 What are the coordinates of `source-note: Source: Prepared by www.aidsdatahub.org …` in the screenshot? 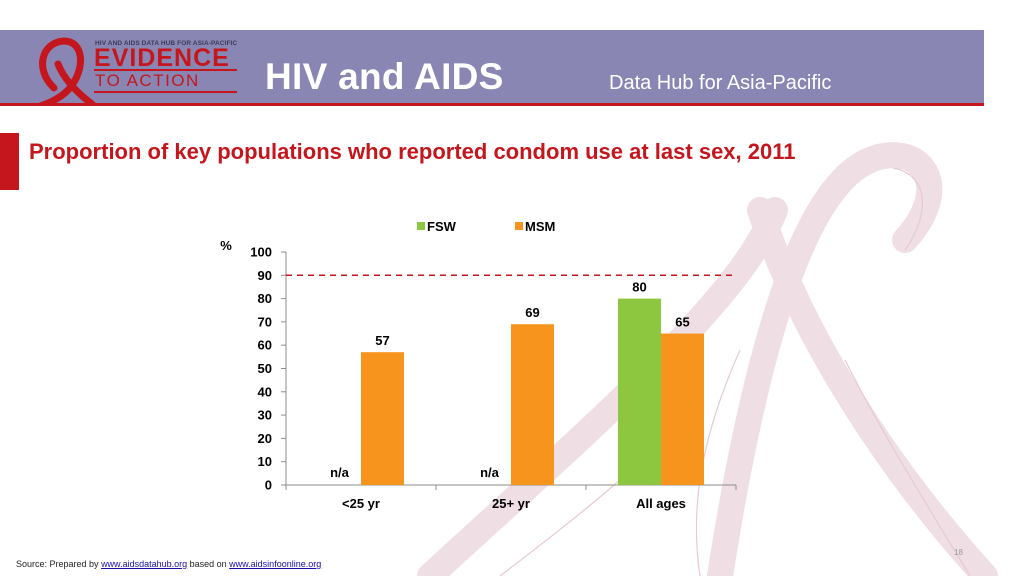 It's located at (168, 564).